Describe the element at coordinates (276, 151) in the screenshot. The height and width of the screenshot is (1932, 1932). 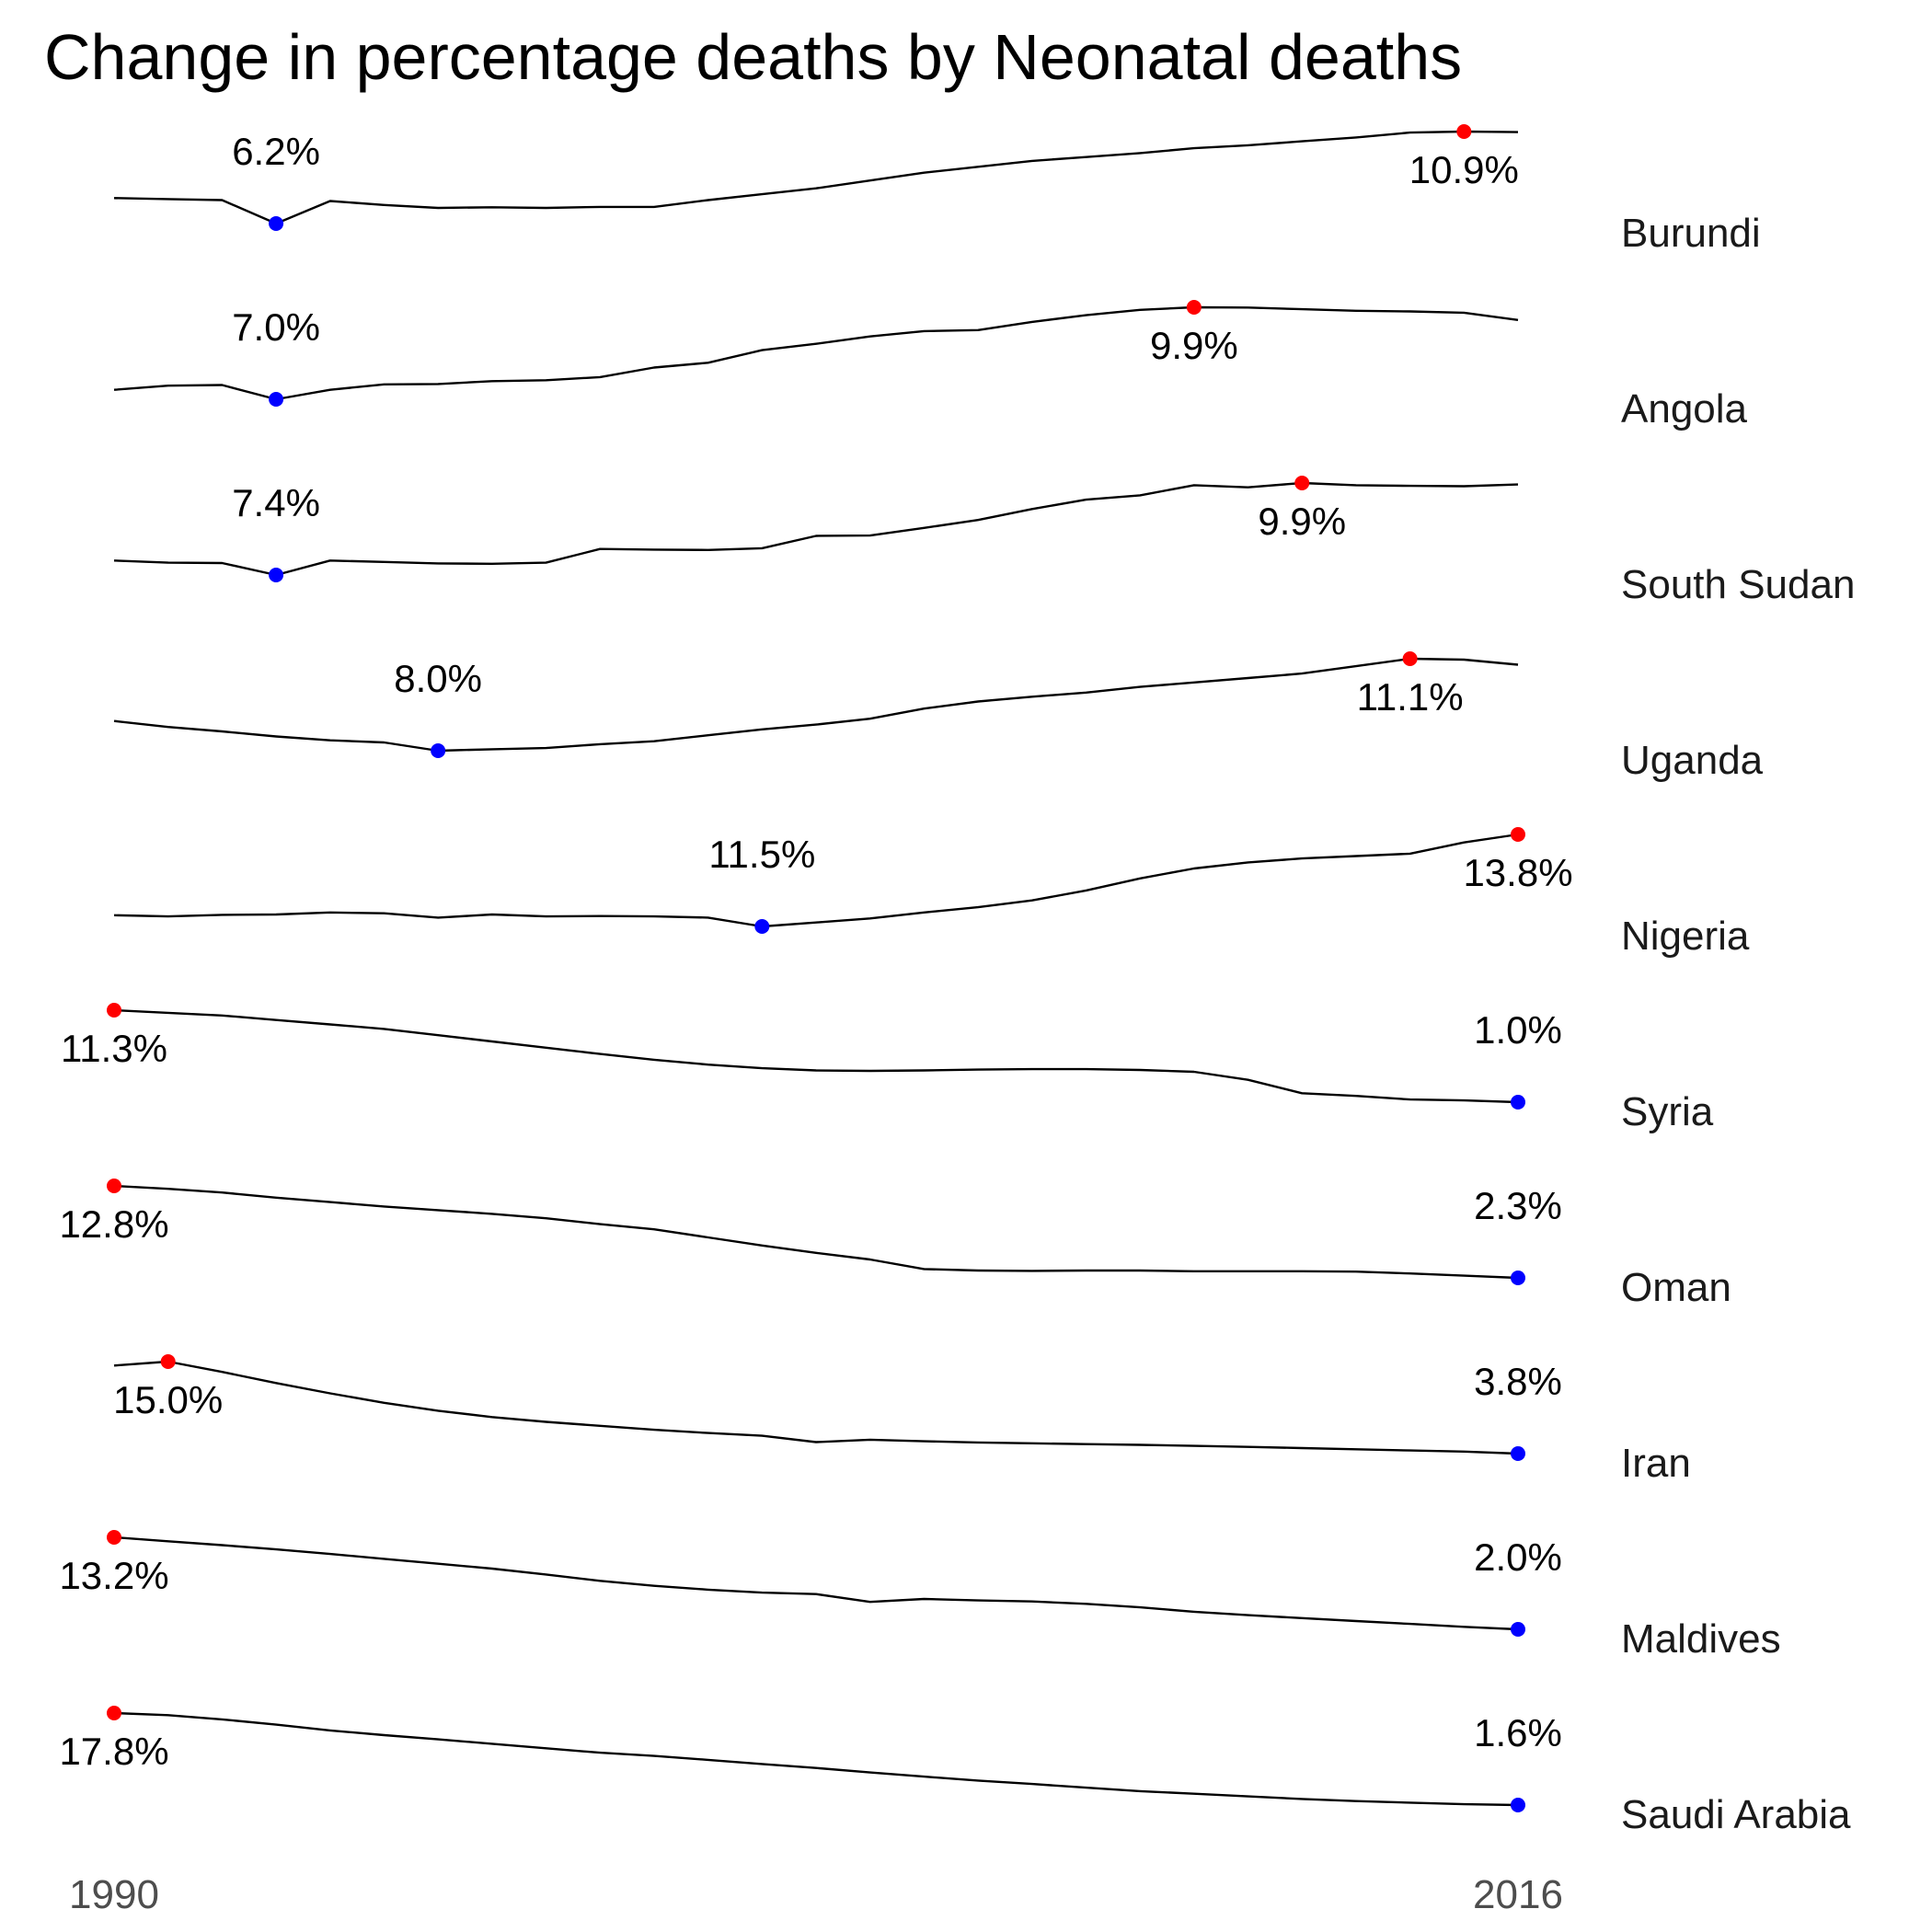
I see `min-label-burundi: 6.2%` at that location.